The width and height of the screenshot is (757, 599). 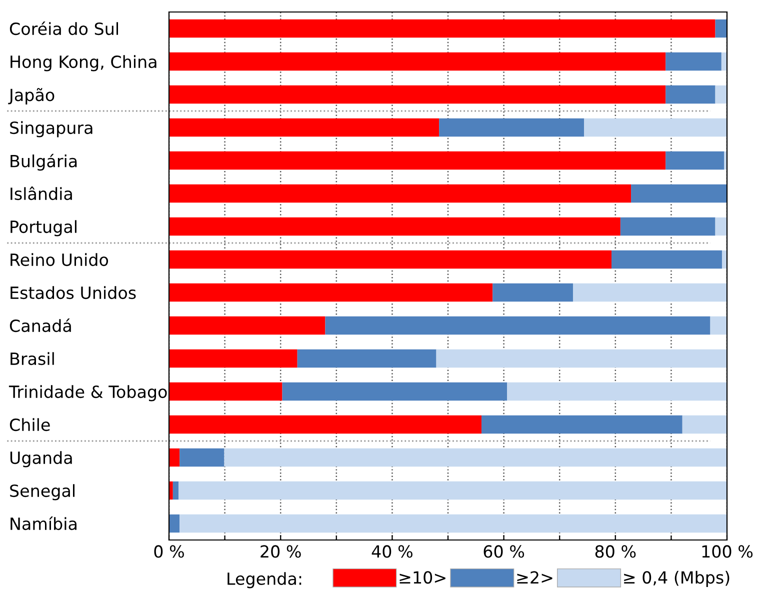 I want to click on x-tick-label: 0 %, so click(x=169, y=551).